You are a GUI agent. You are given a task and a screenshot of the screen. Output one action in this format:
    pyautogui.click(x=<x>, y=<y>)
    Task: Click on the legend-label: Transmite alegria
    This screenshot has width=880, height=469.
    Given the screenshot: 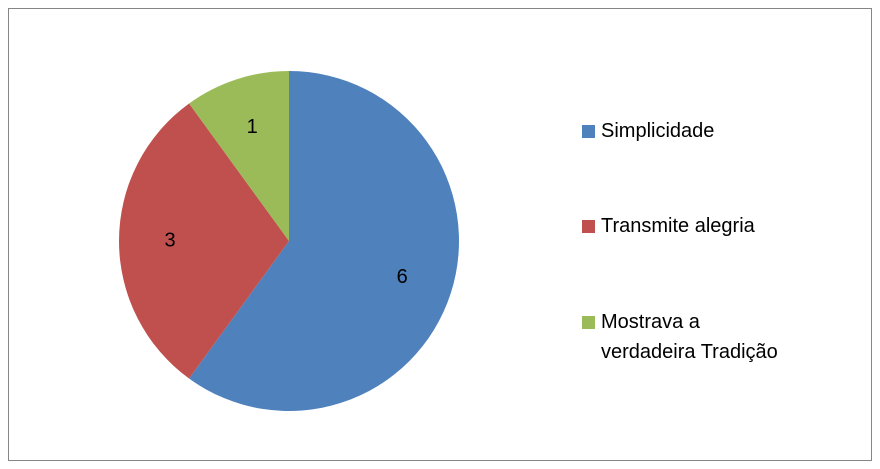 What is the action you would take?
    pyautogui.click(x=678, y=226)
    